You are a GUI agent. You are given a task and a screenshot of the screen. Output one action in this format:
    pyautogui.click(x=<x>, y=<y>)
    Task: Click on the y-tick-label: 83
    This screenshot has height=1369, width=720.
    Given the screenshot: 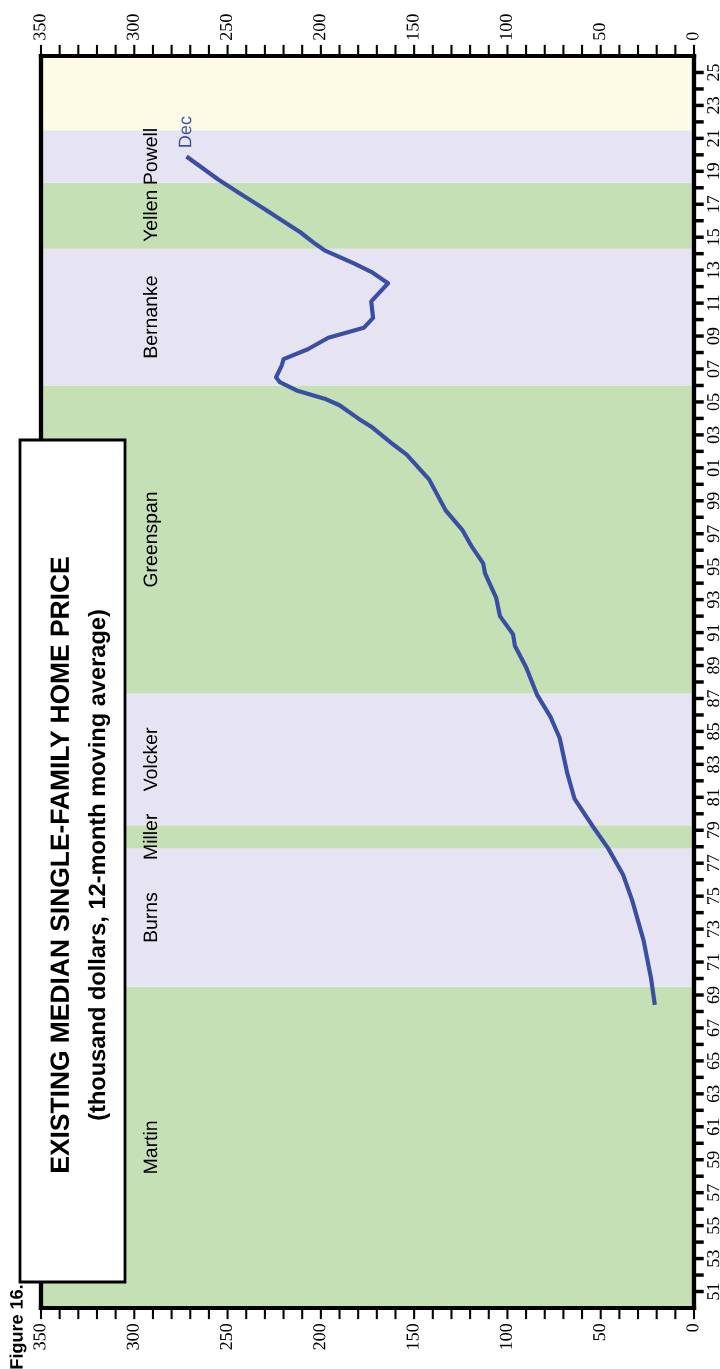 What is the action you would take?
    pyautogui.click(x=713, y=764)
    